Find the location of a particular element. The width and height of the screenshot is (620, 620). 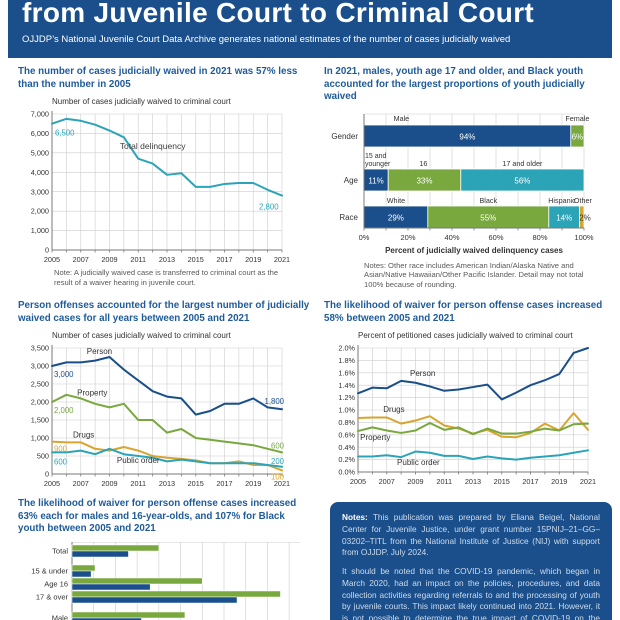

svg-text: 1.2% is located at coordinates (346, 397).